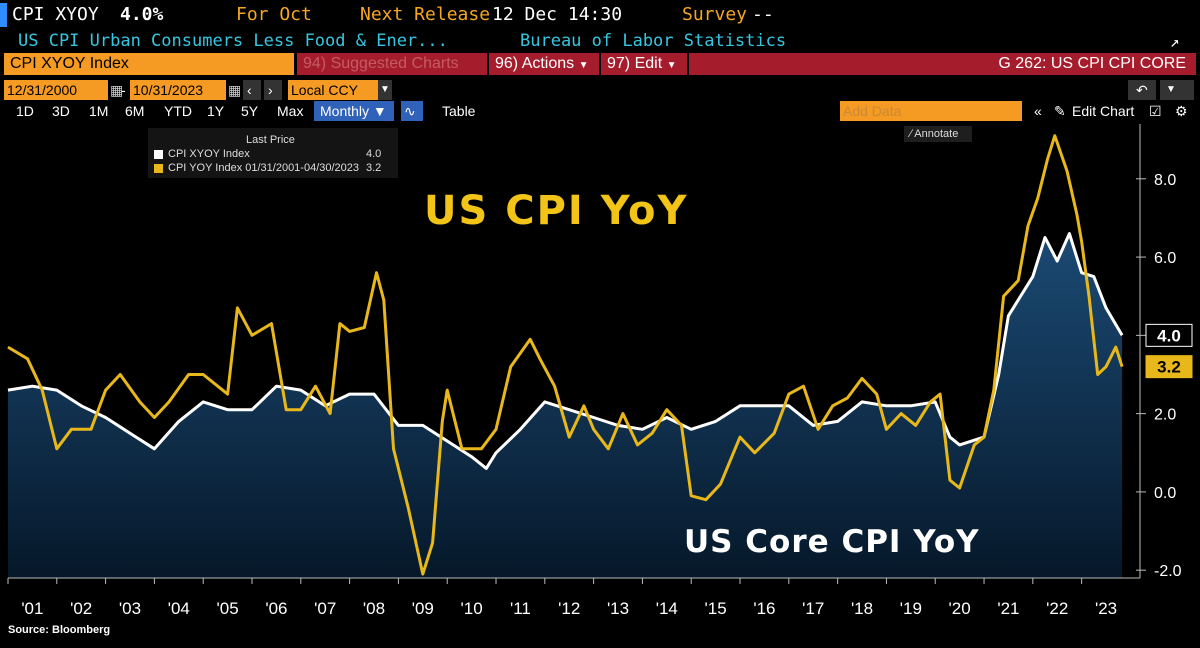 This screenshot has width=1200, height=648. I want to click on currency-select: Local CCY, so click(333, 90).